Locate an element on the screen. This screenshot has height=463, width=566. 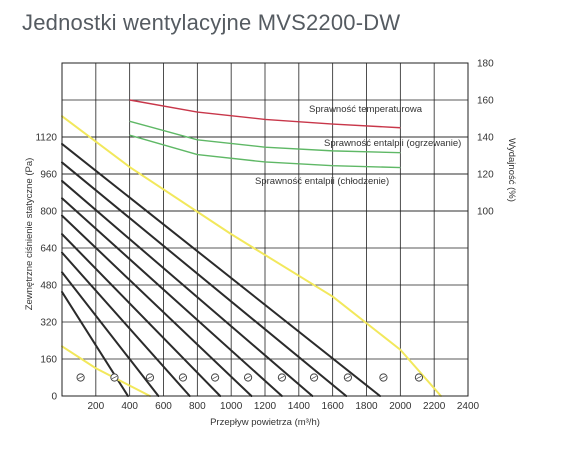
x-tick-label-6: 1400 is located at coordinates (299, 406).